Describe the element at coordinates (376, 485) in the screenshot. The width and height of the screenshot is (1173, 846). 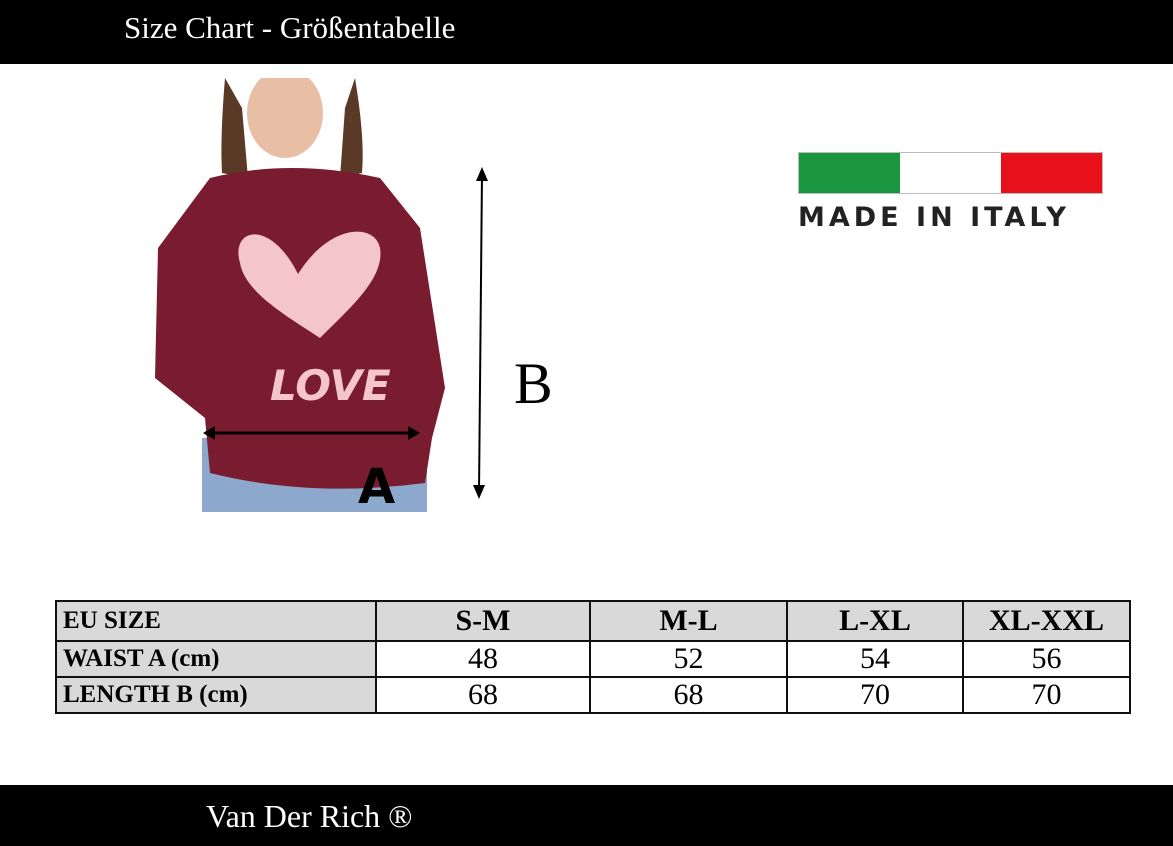
I see `label-a: A` at that location.